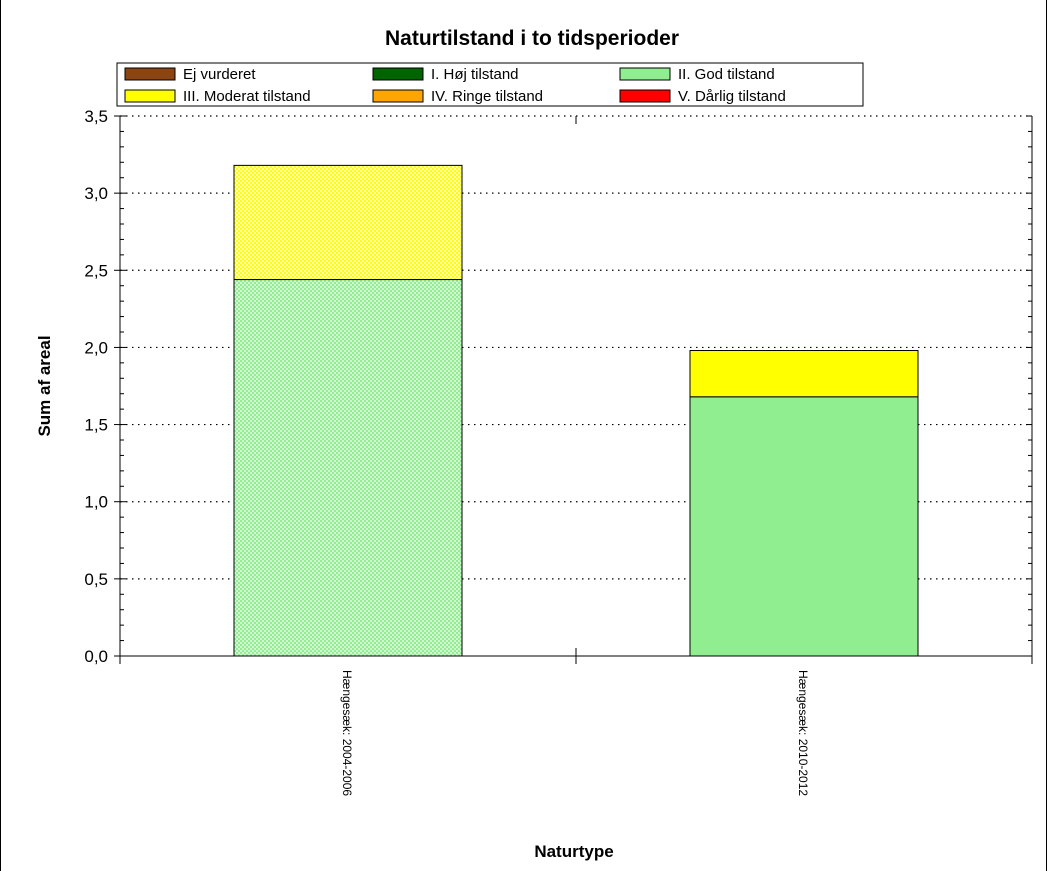 Image resolution: width=1048 pixels, height=871 pixels. Describe the element at coordinates (96, 425) in the screenshot. I see `y-tick-label: 1,5` at that location.